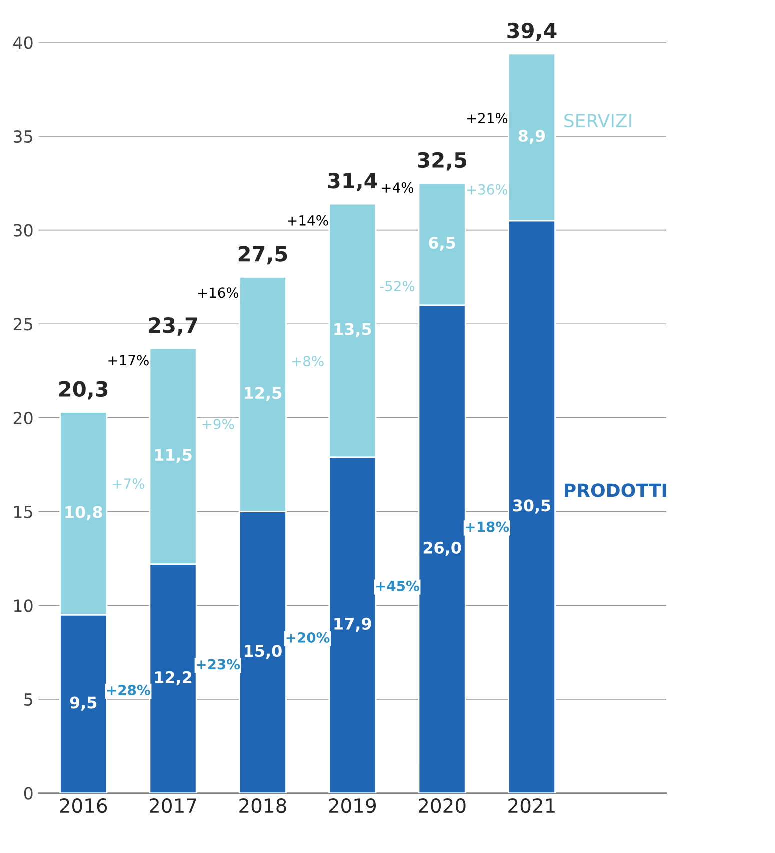 The height and width of the screenshot is (853, 775). What do you see at coordinates (173, 326) in the screenshot?
I see `total-label: 23,7` at bounding box center [173, 326].